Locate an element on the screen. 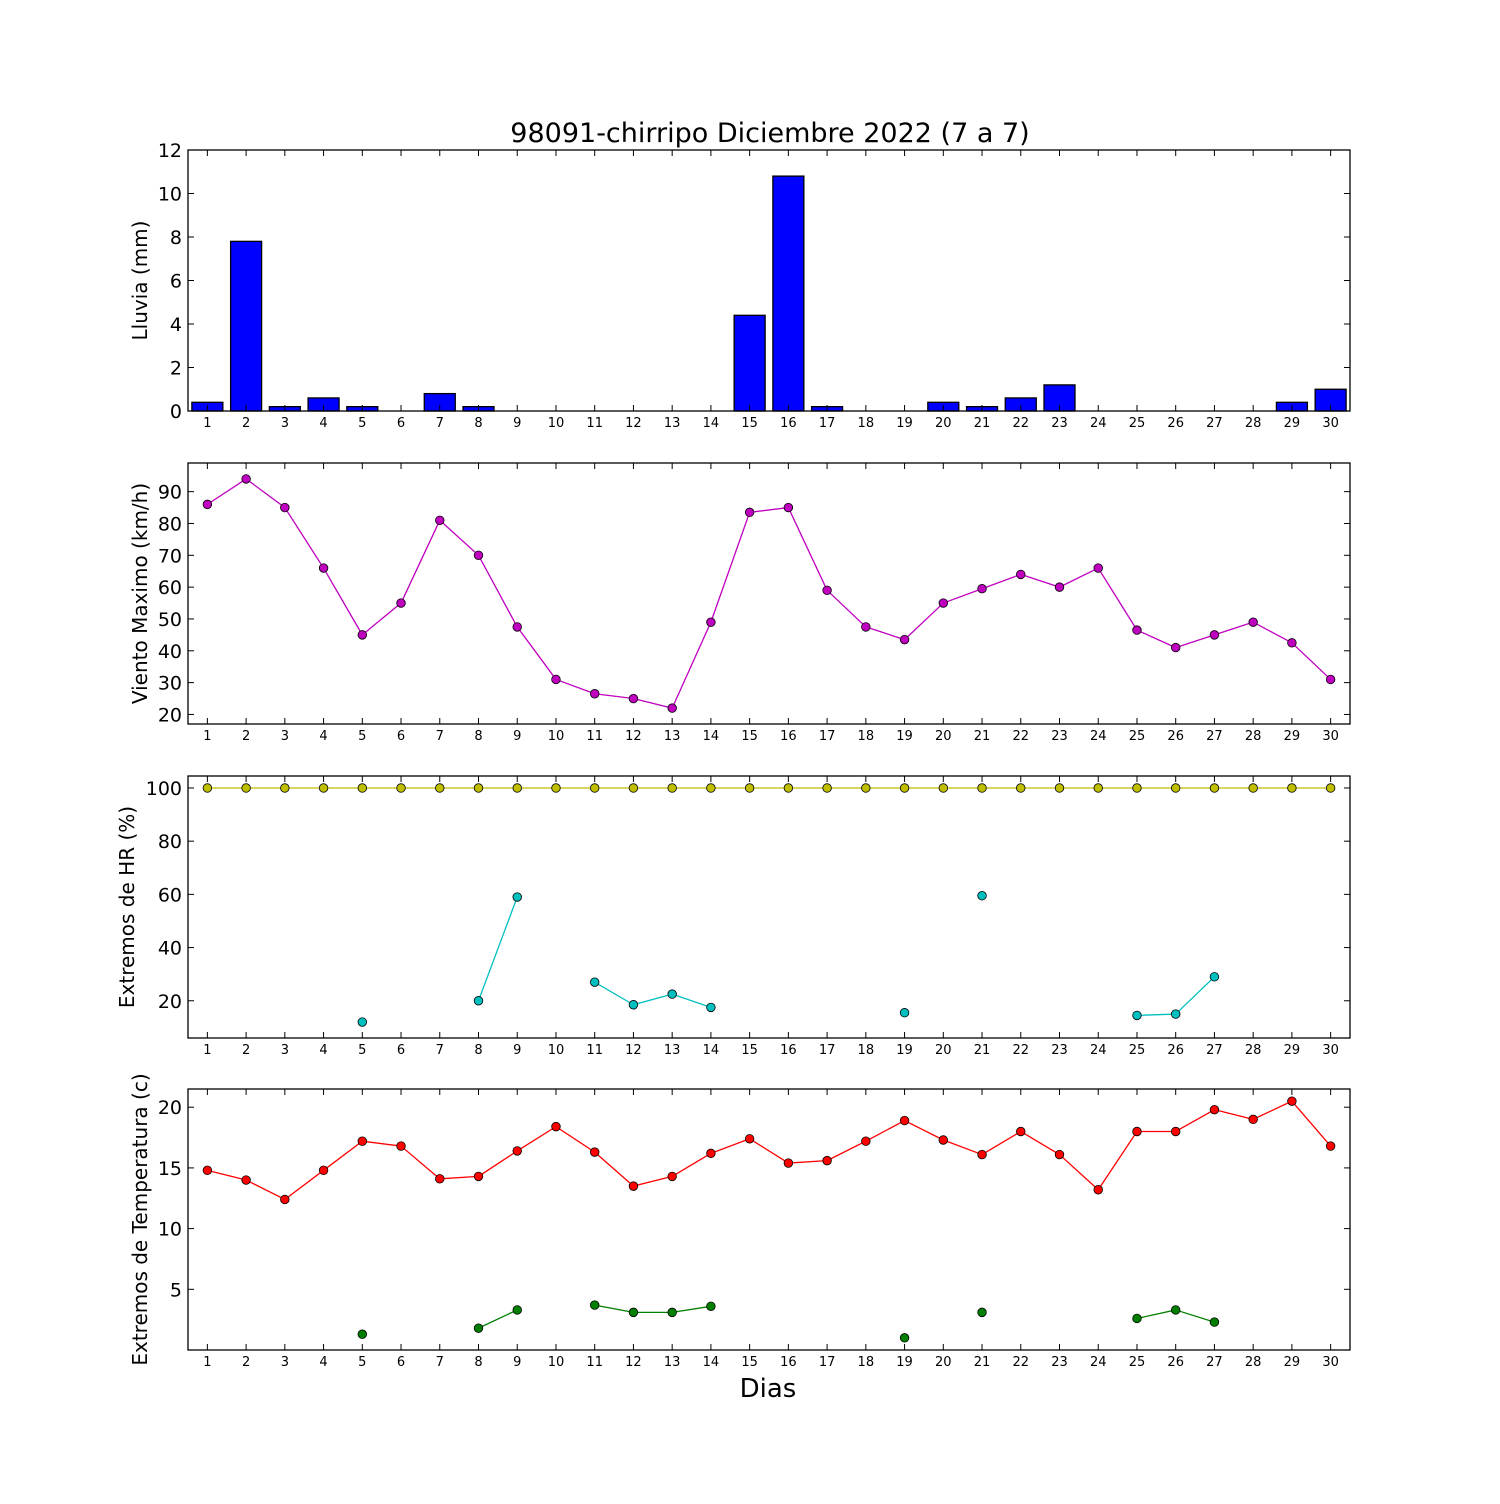 This screenshot has height=1504, width=1500. bar is located at coordinates (246, 326).